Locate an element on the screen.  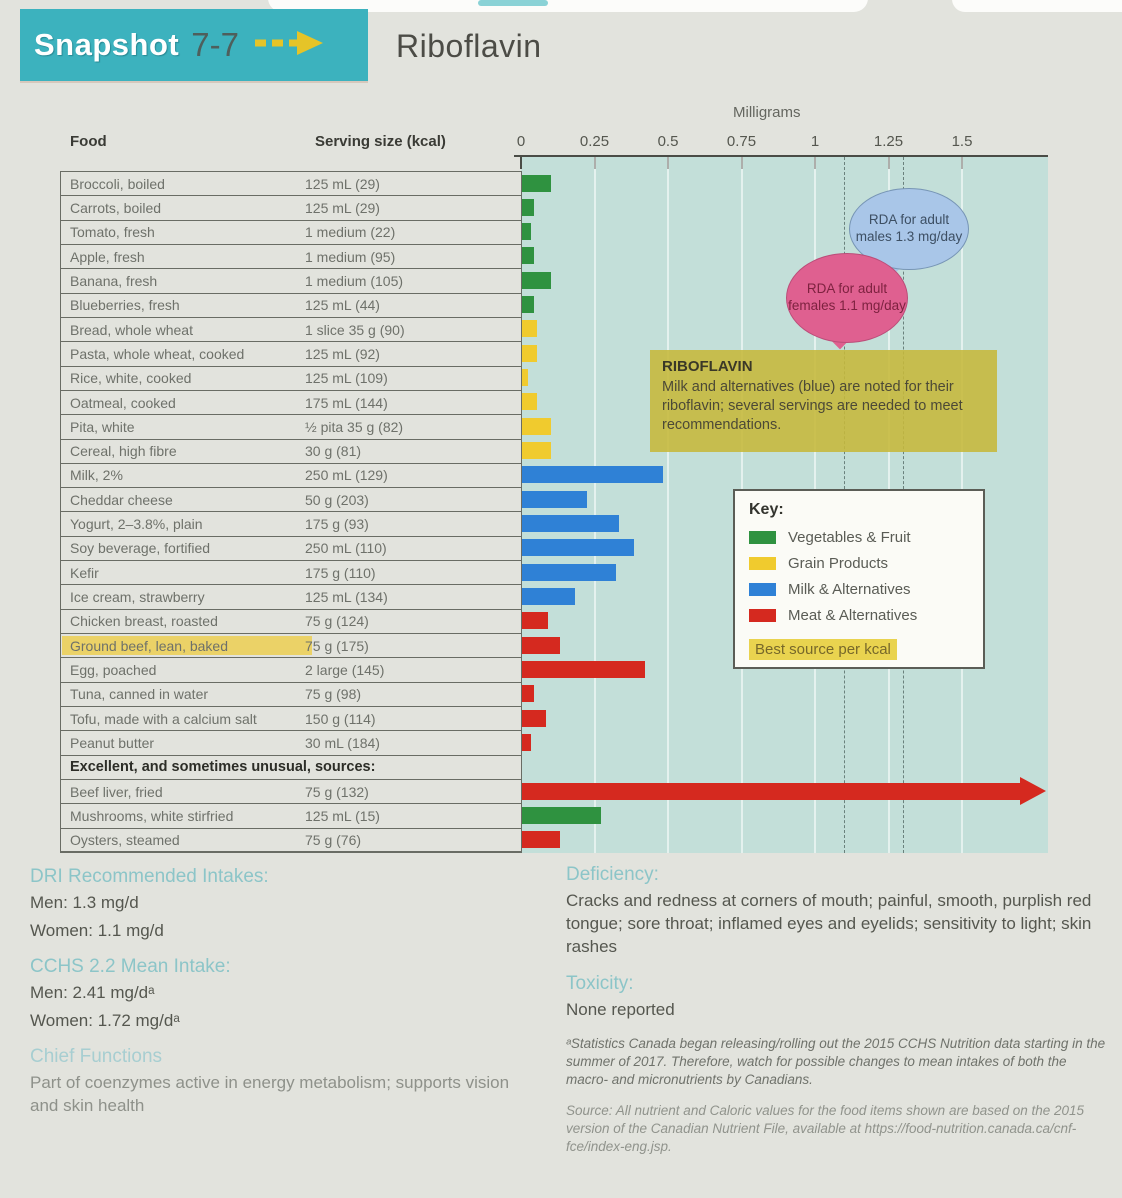
serving-size: 125 mL (15) is located at coordinates (342, 815).